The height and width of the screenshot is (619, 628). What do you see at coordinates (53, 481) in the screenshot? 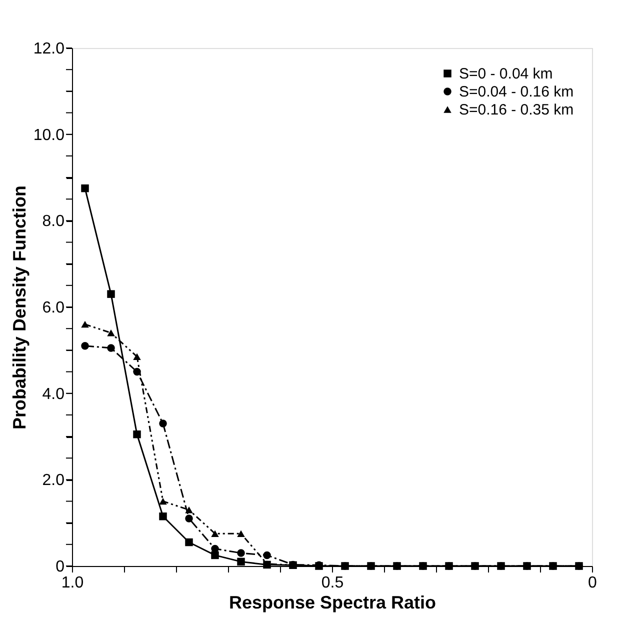
I see `y-tick-label: 2.0` at bounding box center [53, 481].